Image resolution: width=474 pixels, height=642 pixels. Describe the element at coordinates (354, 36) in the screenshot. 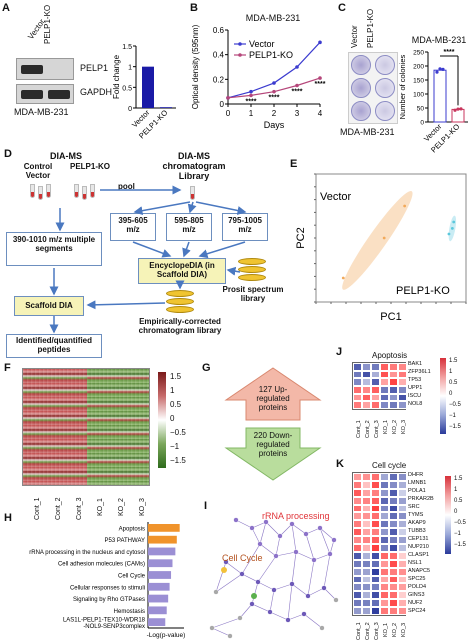

I see `lane-label-c-vector: Vector` at that location.